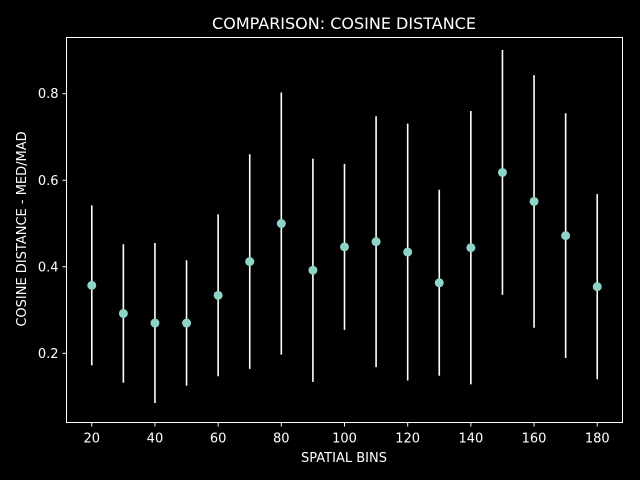 The image size is (640, 480). What do you see at coordinates (534, 439) in the screenshot?
I see `x-tick-label: 160` at bounding box center [534, 439].